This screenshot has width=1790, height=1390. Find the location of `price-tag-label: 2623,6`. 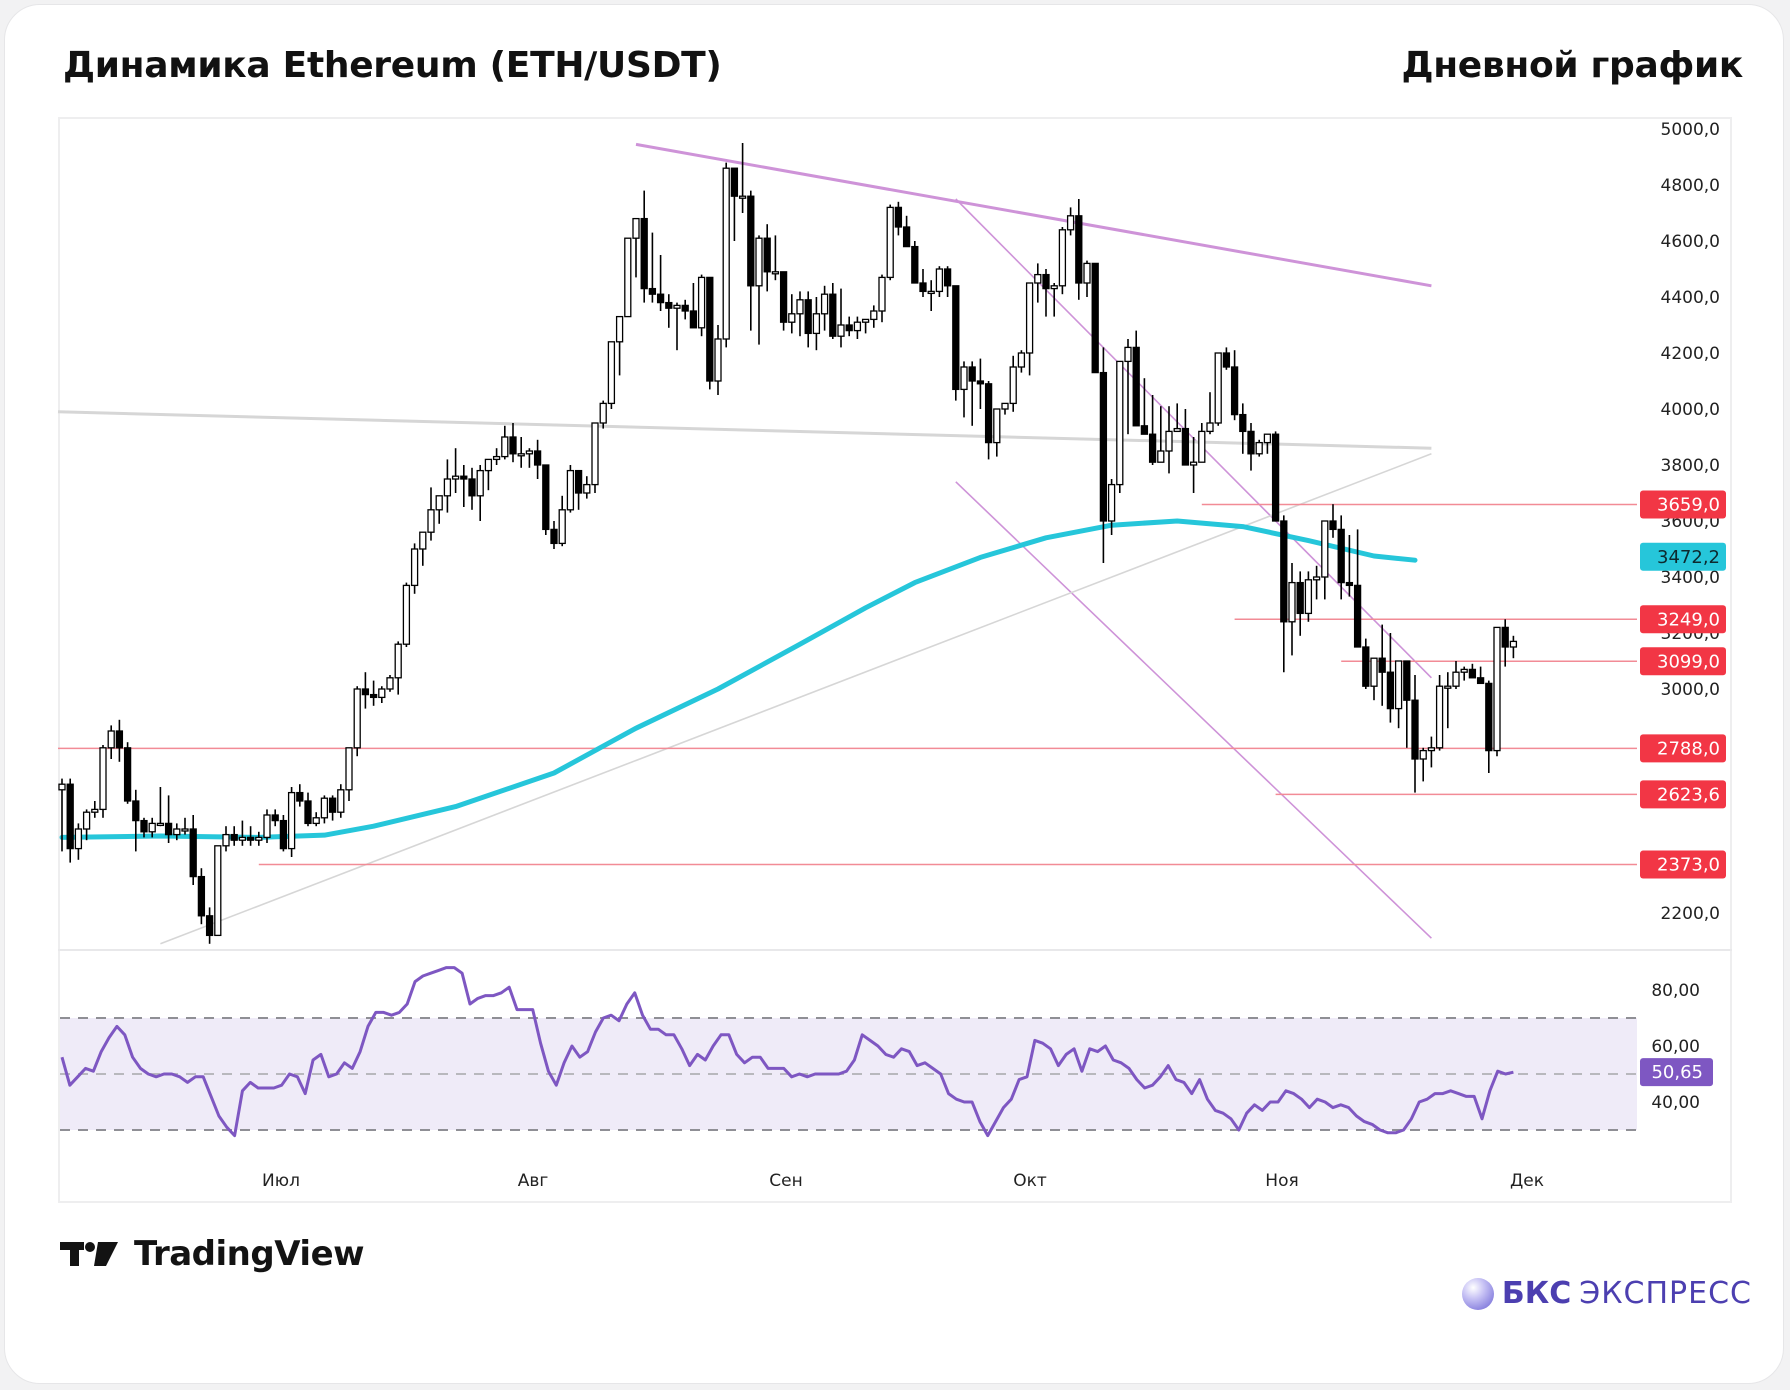

price-tag-label: 2623,6 is located at coordinates (1688, 794).